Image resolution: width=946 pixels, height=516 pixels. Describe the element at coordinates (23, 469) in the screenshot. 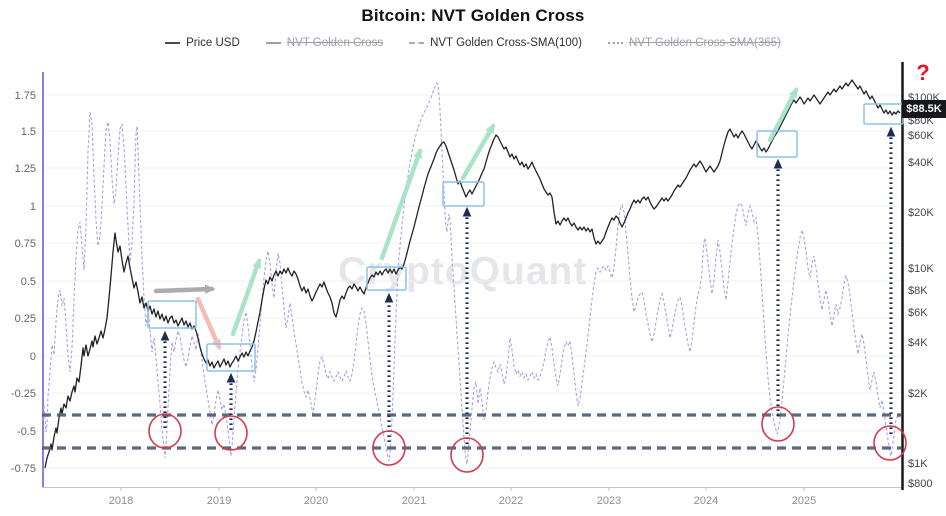

I see `y-axis-left-label: -0.75` at that location.